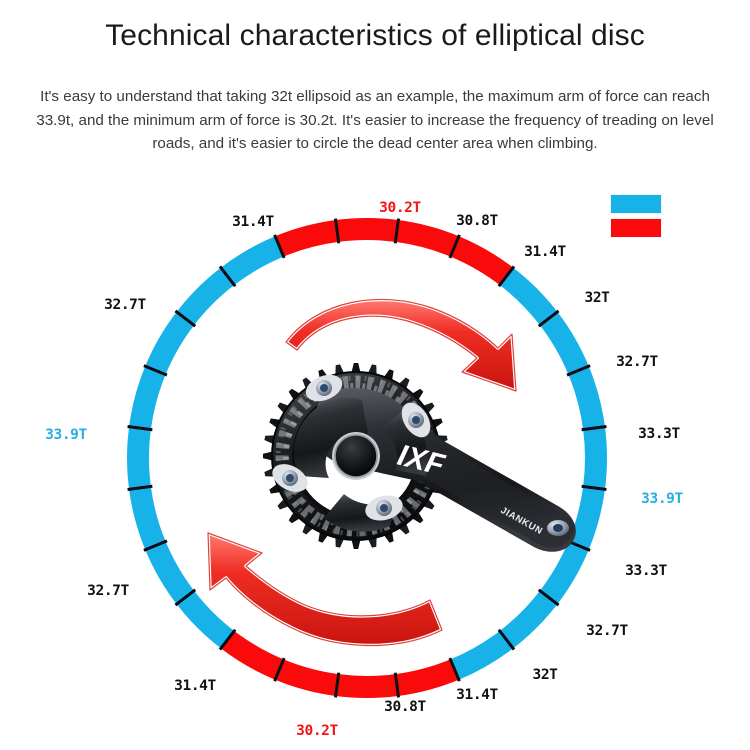  Describe the element at coordinates (636, 228) in the screenshot. I see `legend-swatch-red` at that location.